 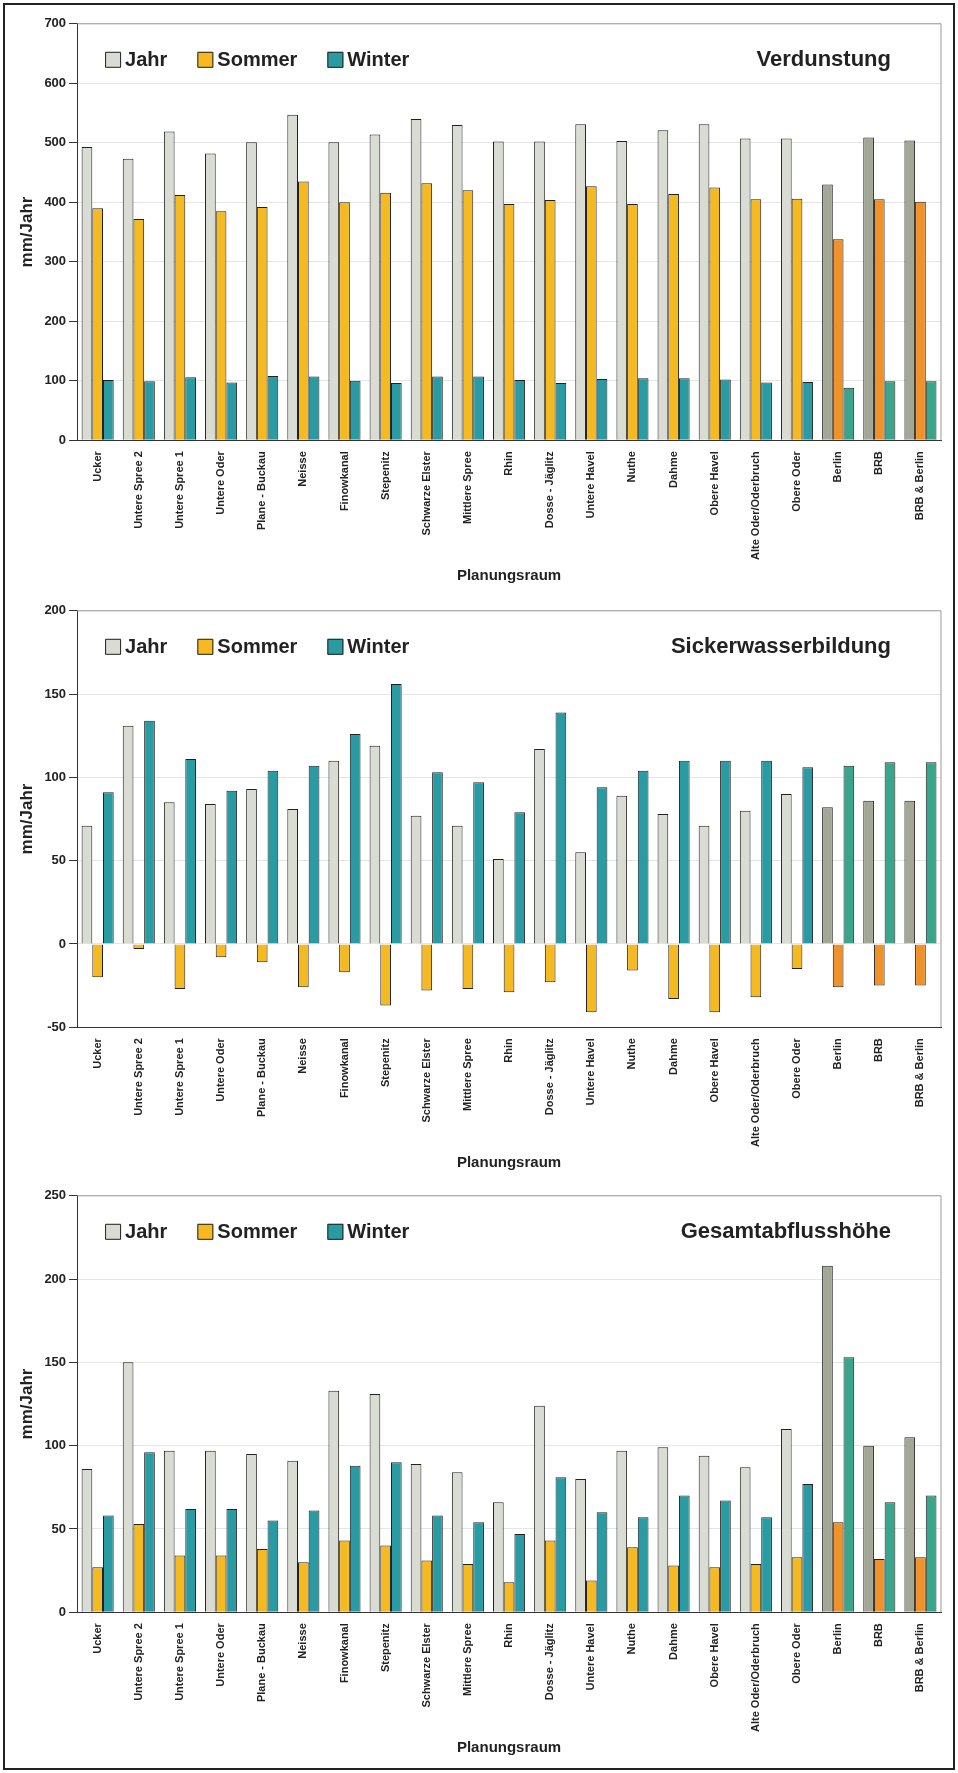 What do you see at coordinates (785, 1230) in the screenshot?
I see `text: Gesamtabflusshöhe` at bounding box center [785, 1230].